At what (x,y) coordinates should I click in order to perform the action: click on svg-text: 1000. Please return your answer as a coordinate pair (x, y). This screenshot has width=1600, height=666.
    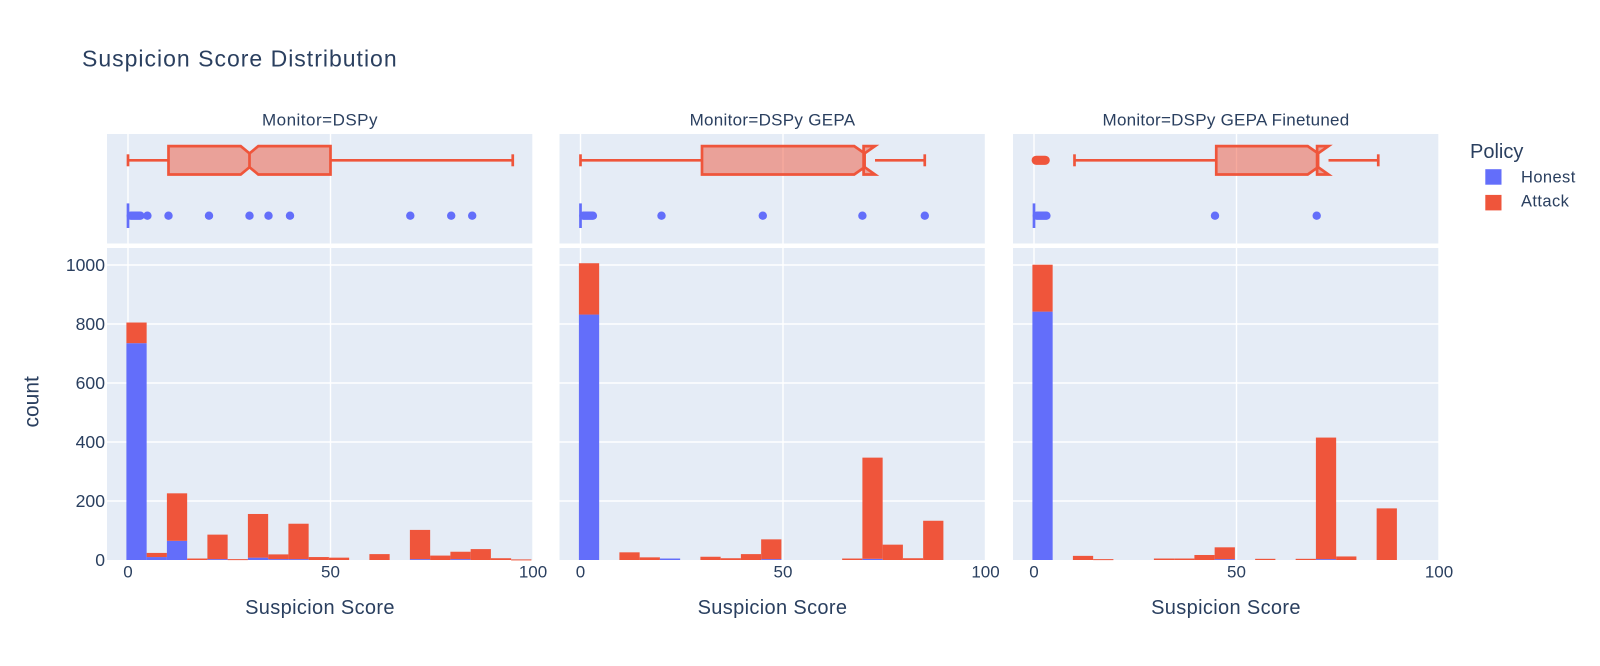
    Looking at the image, I should click on (85, 265).